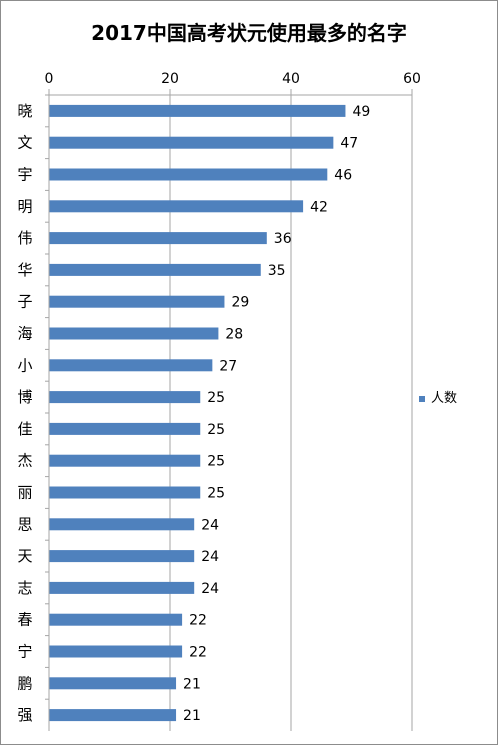 The width and height of the screenshot is (498, 745). I want to click on x-tick-label: 0, so click(49, 79).